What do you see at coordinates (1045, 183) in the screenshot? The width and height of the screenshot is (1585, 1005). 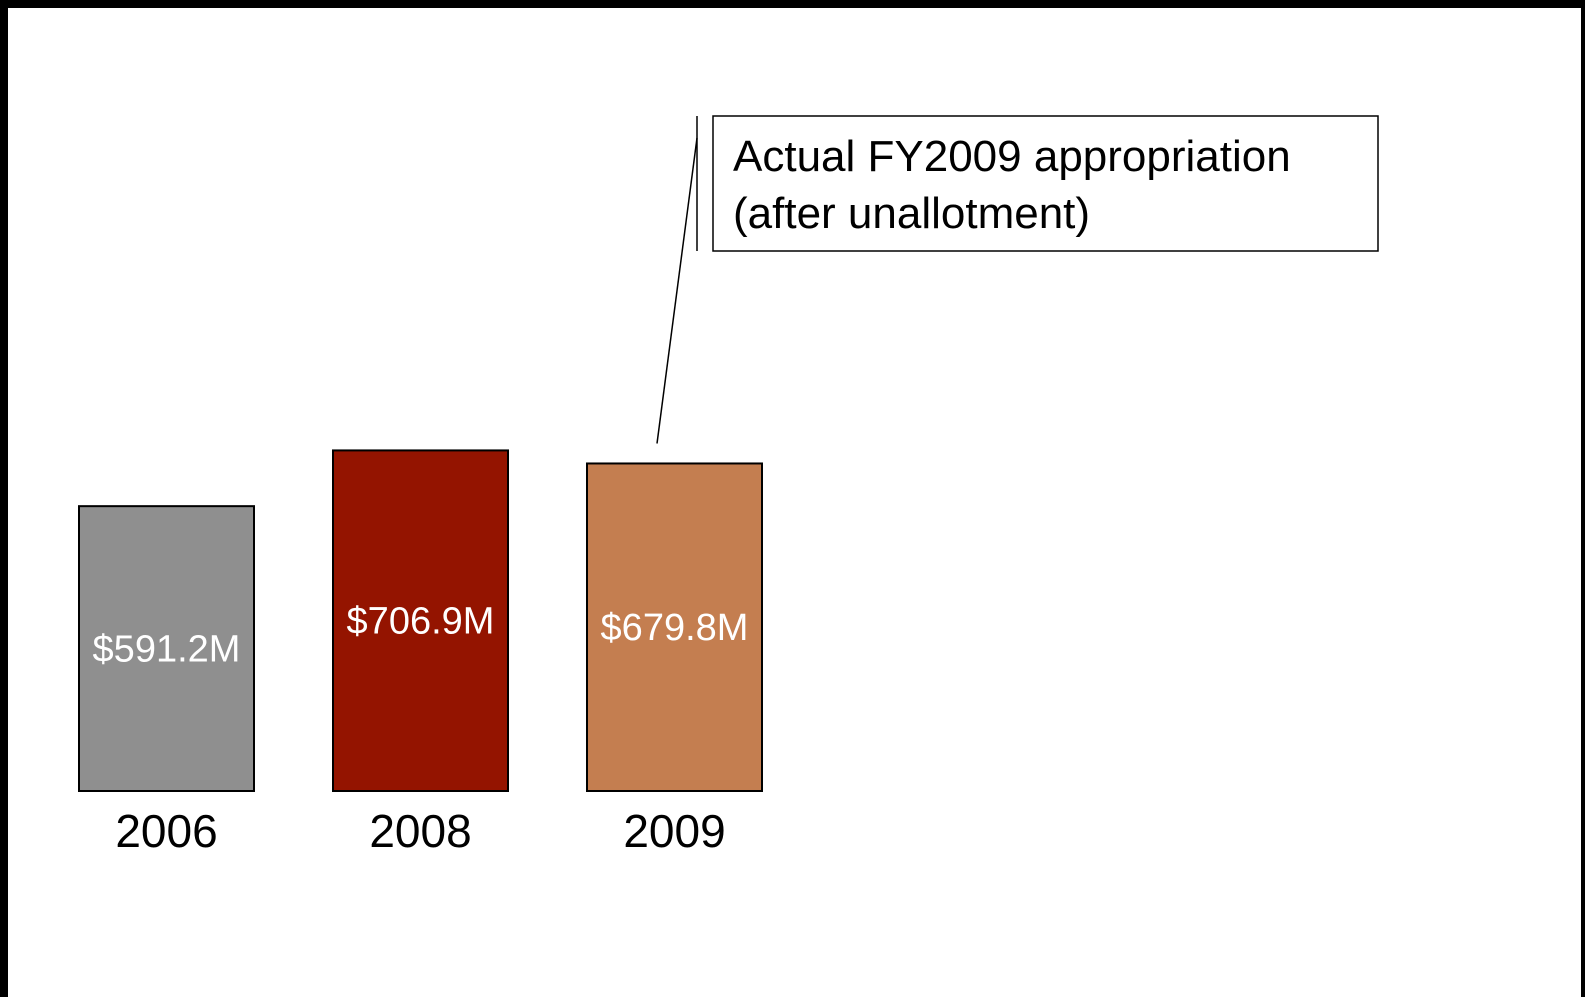 I see `callout-box` at bounding box center [1045, 183].